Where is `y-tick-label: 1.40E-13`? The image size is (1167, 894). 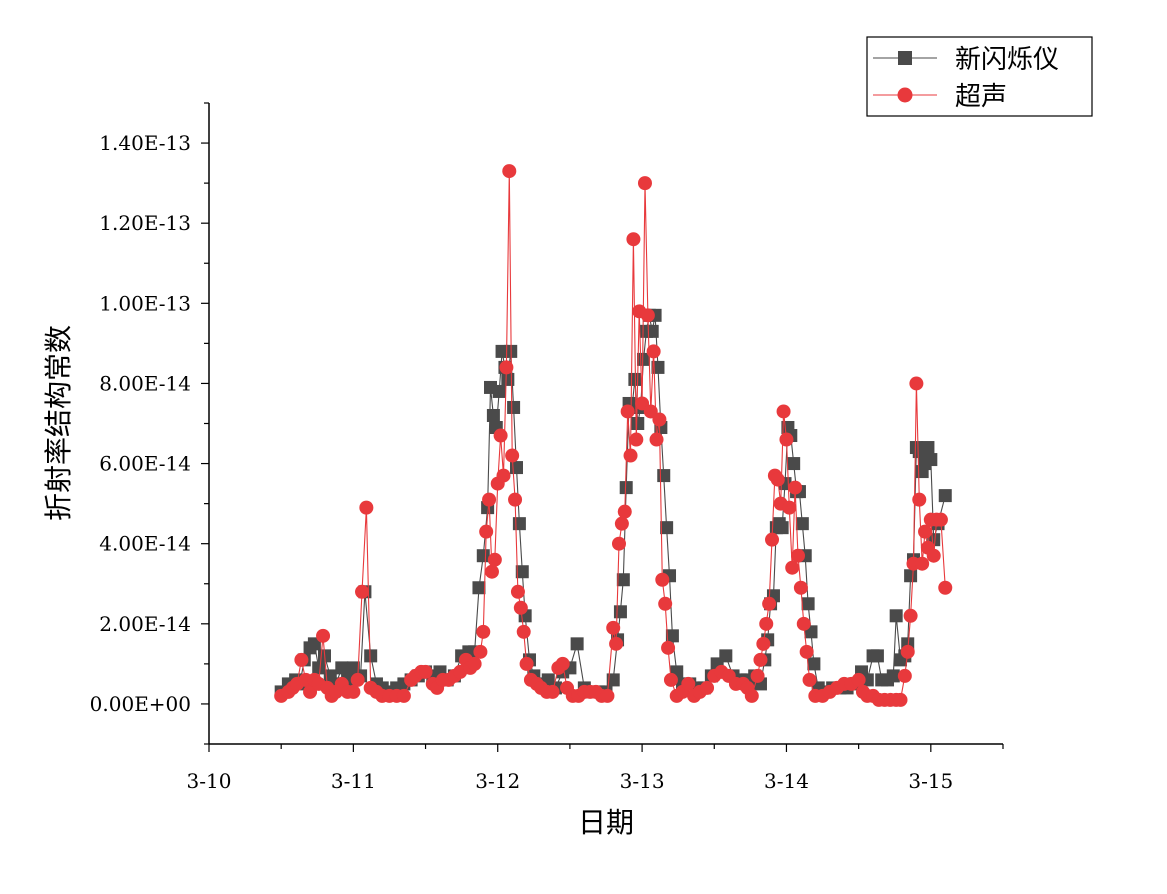
y-tick-label: 1.40E-13 is located at coordinates (145, 143).